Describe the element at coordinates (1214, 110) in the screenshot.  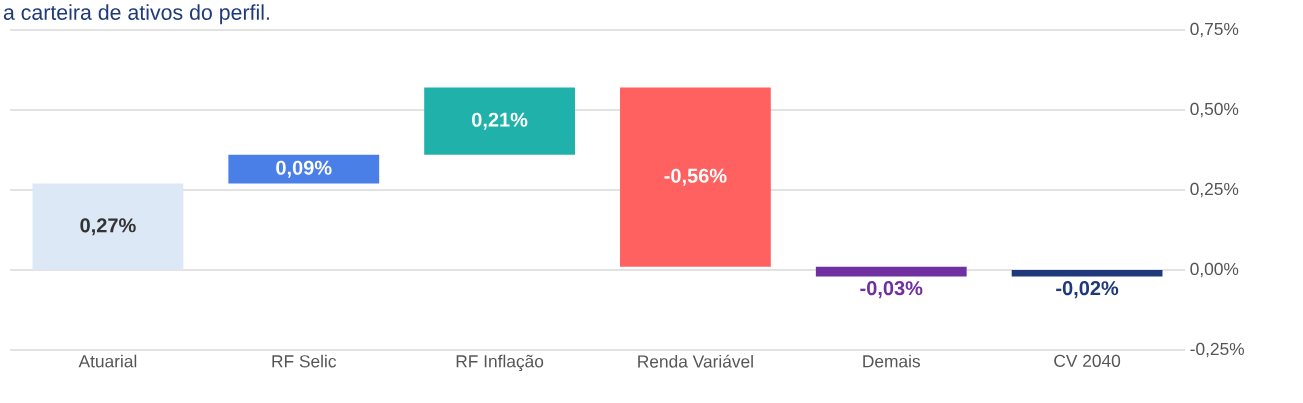
I see `y-tick-label: 0,50%` at that location.